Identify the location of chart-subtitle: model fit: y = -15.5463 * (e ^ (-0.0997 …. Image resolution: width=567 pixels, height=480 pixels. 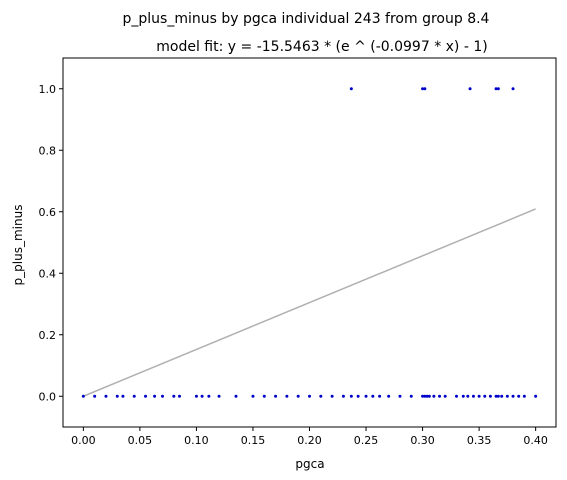
(321, 47).